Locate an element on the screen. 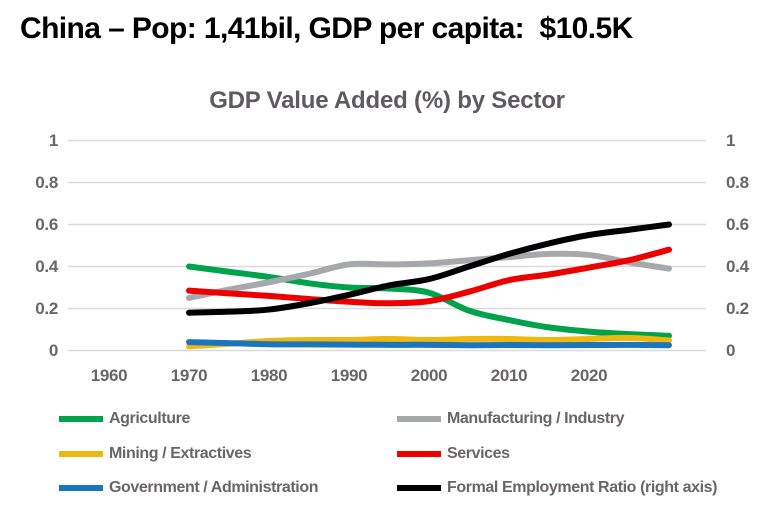  y-tick-label-right-0: 0 is located at coordinates (731, 350).